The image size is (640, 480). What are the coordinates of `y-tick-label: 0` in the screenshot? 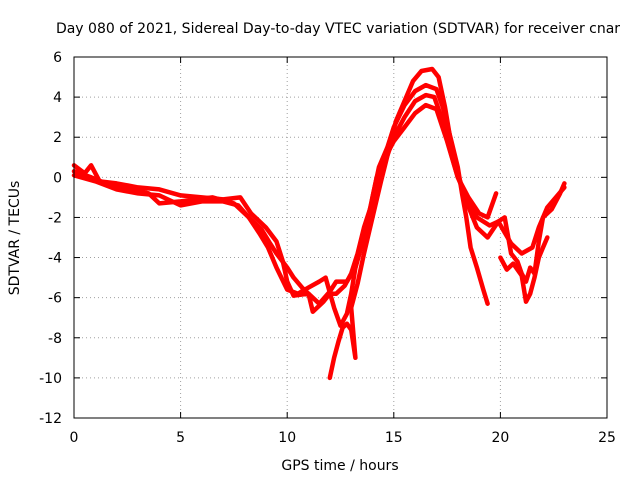 It's located at (57, 178).